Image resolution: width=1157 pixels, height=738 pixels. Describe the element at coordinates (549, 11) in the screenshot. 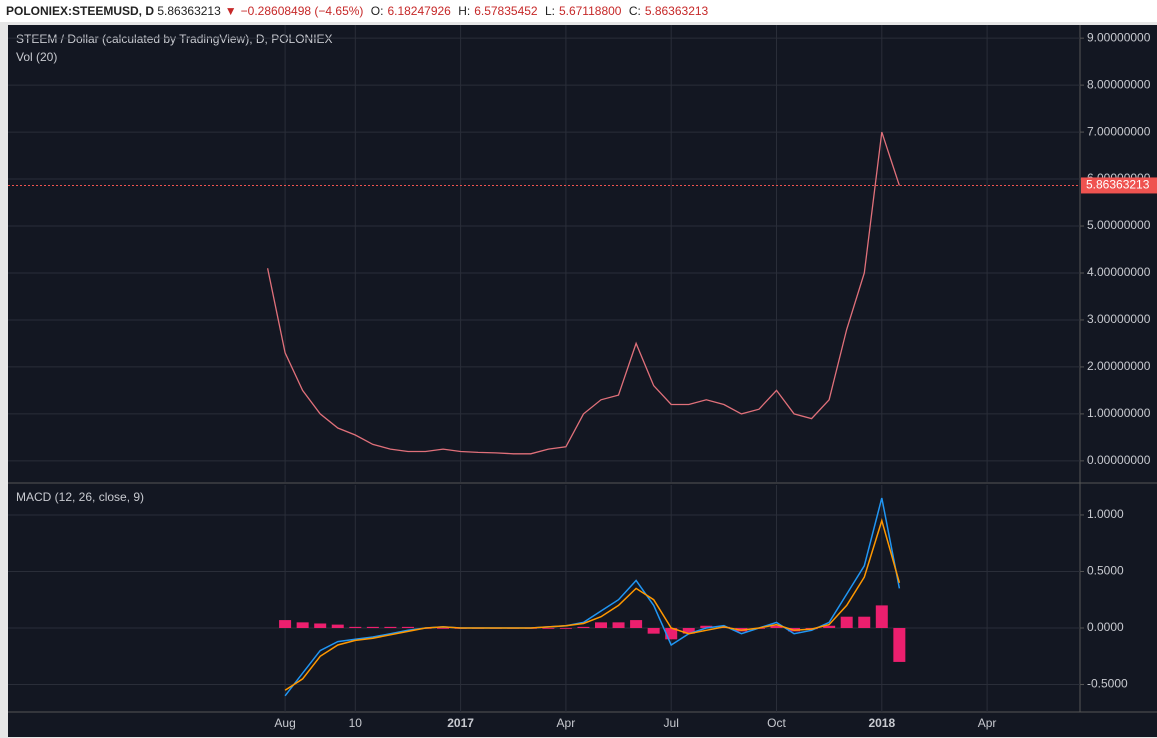

I see `low-label: L:` at that location.